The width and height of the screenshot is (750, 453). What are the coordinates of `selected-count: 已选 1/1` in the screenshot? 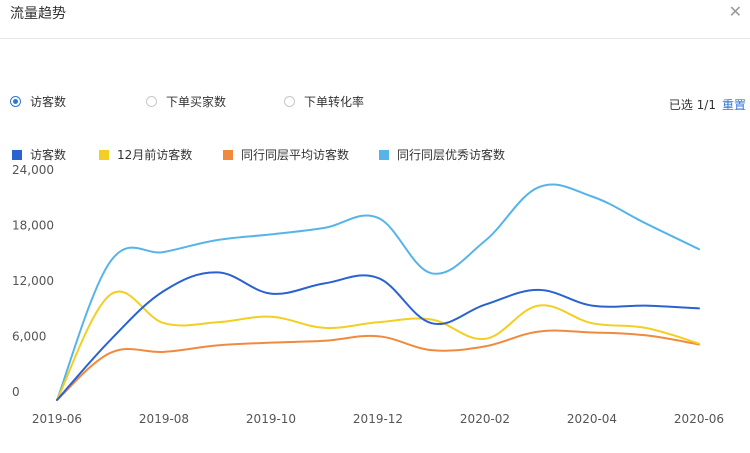 It's located at (692, 105).